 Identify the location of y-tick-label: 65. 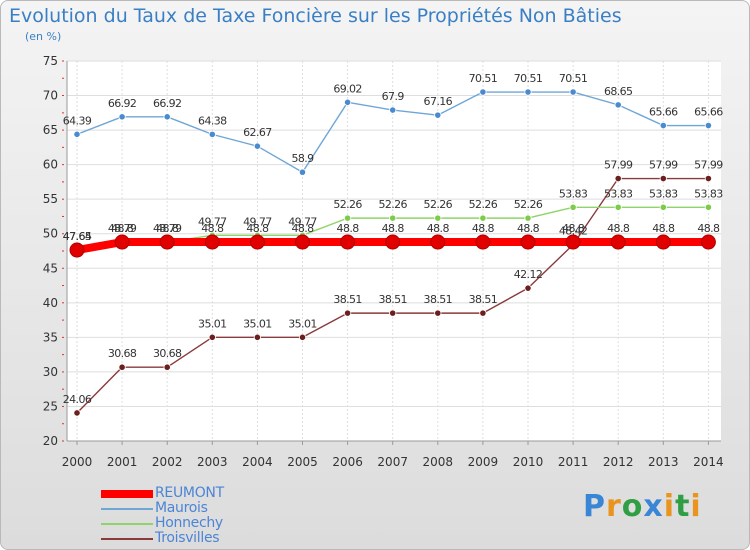
(50, 130).